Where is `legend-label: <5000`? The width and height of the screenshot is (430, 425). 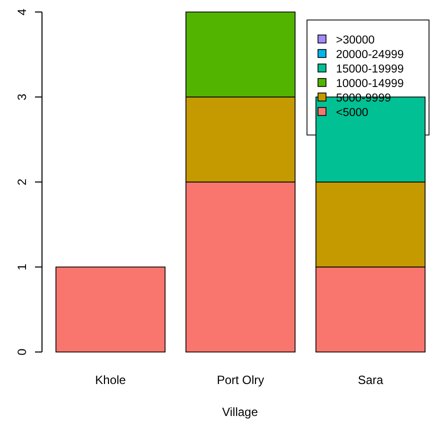
legend-label: <5000 is located at coordinates (352, 113).